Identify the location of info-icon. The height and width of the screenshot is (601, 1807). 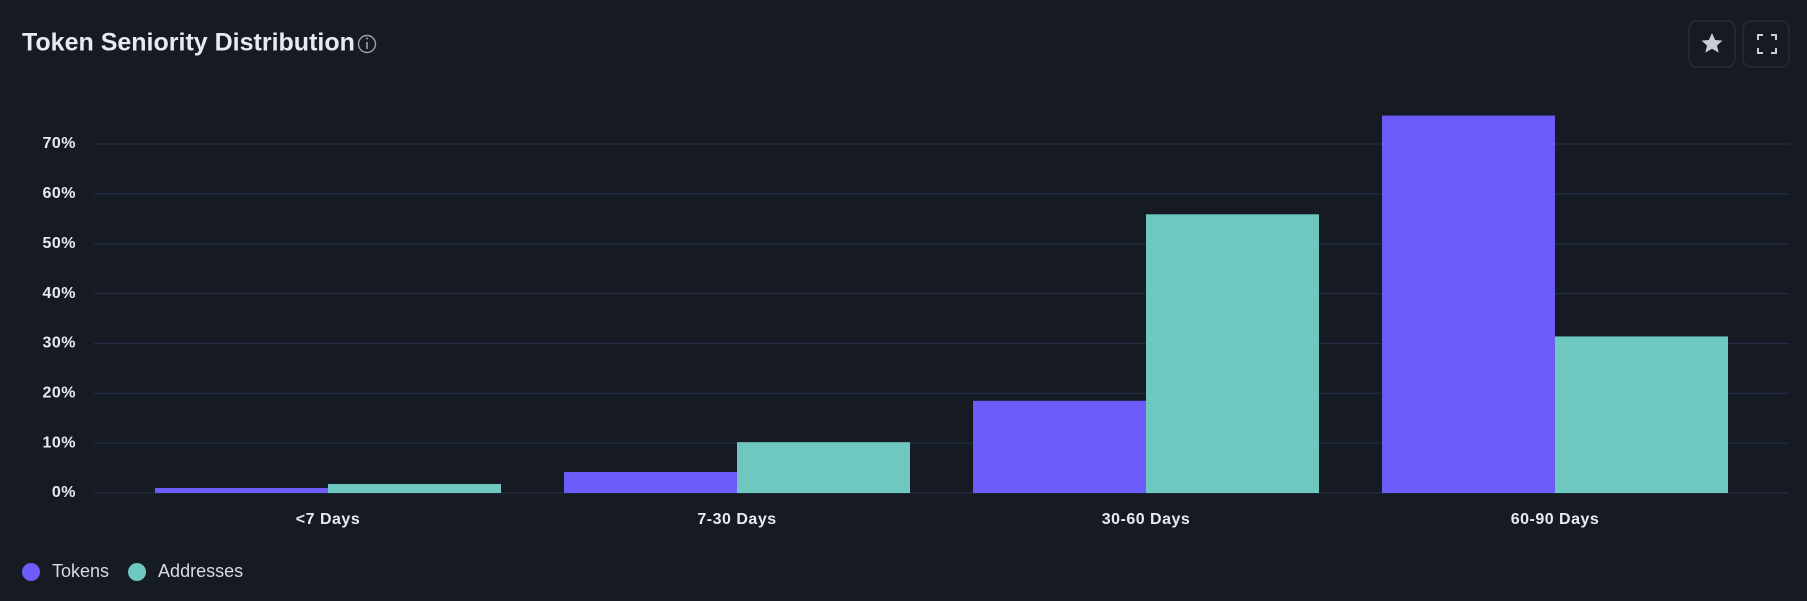
(367, 44).